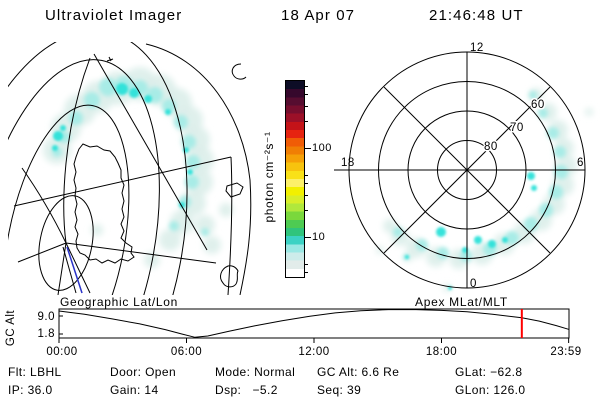 The image size is (600, 400). Describe the element at coordinates (441, 352) in the screenshot. I see `strip-x-tick-label: 18:00` at that location.